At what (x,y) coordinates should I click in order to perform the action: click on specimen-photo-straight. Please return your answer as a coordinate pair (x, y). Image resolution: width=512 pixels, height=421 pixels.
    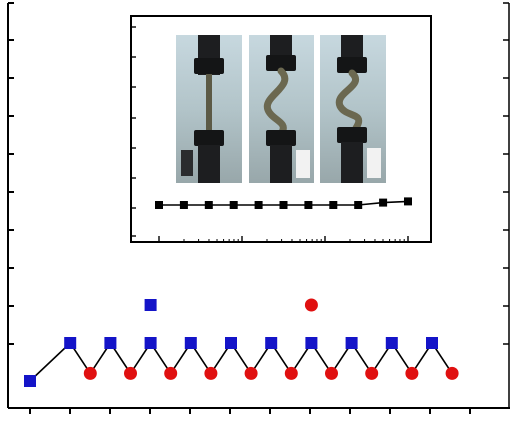
    Looking at the image, I should click on (209, 109).